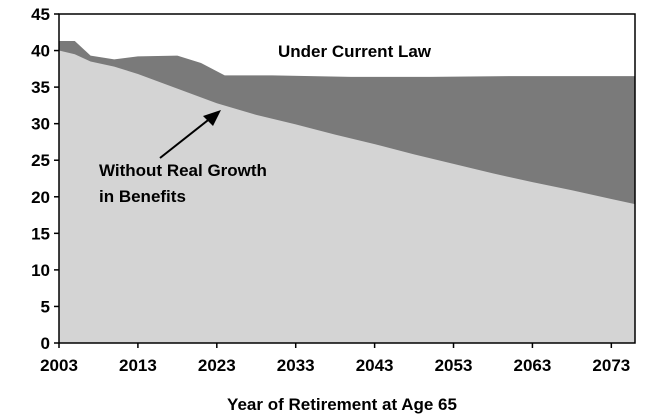  I want to click on x-tick-label: 2043, so click(375, 365).